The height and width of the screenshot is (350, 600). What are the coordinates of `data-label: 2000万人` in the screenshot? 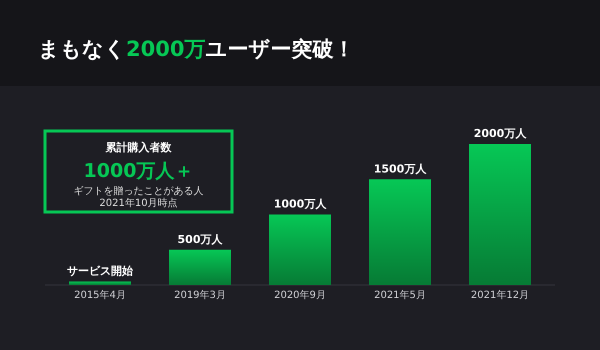 It's located at (501, 133).